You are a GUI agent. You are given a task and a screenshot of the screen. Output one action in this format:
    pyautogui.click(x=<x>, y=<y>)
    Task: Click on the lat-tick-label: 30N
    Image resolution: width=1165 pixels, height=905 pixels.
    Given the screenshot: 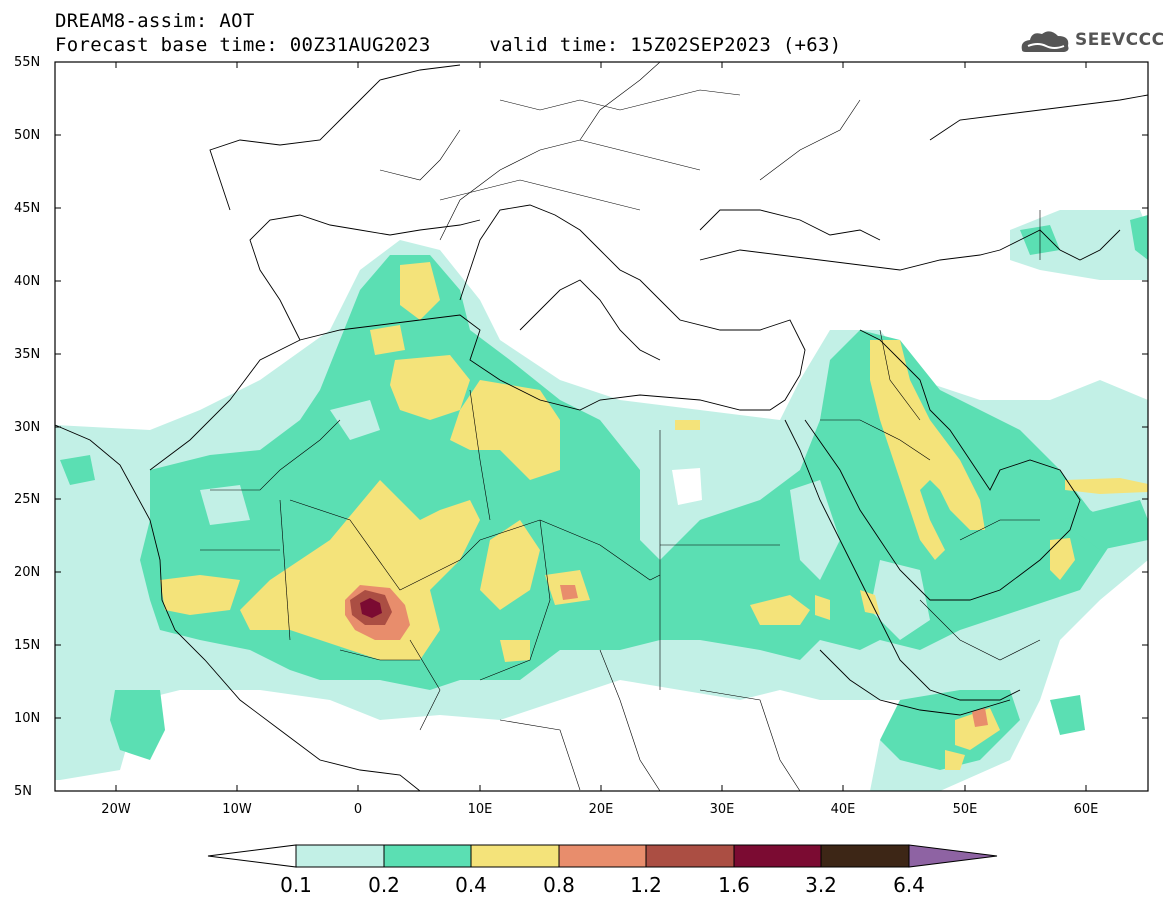 What is the action you would take?
    pyautogui.click(x=27, y=427)
    